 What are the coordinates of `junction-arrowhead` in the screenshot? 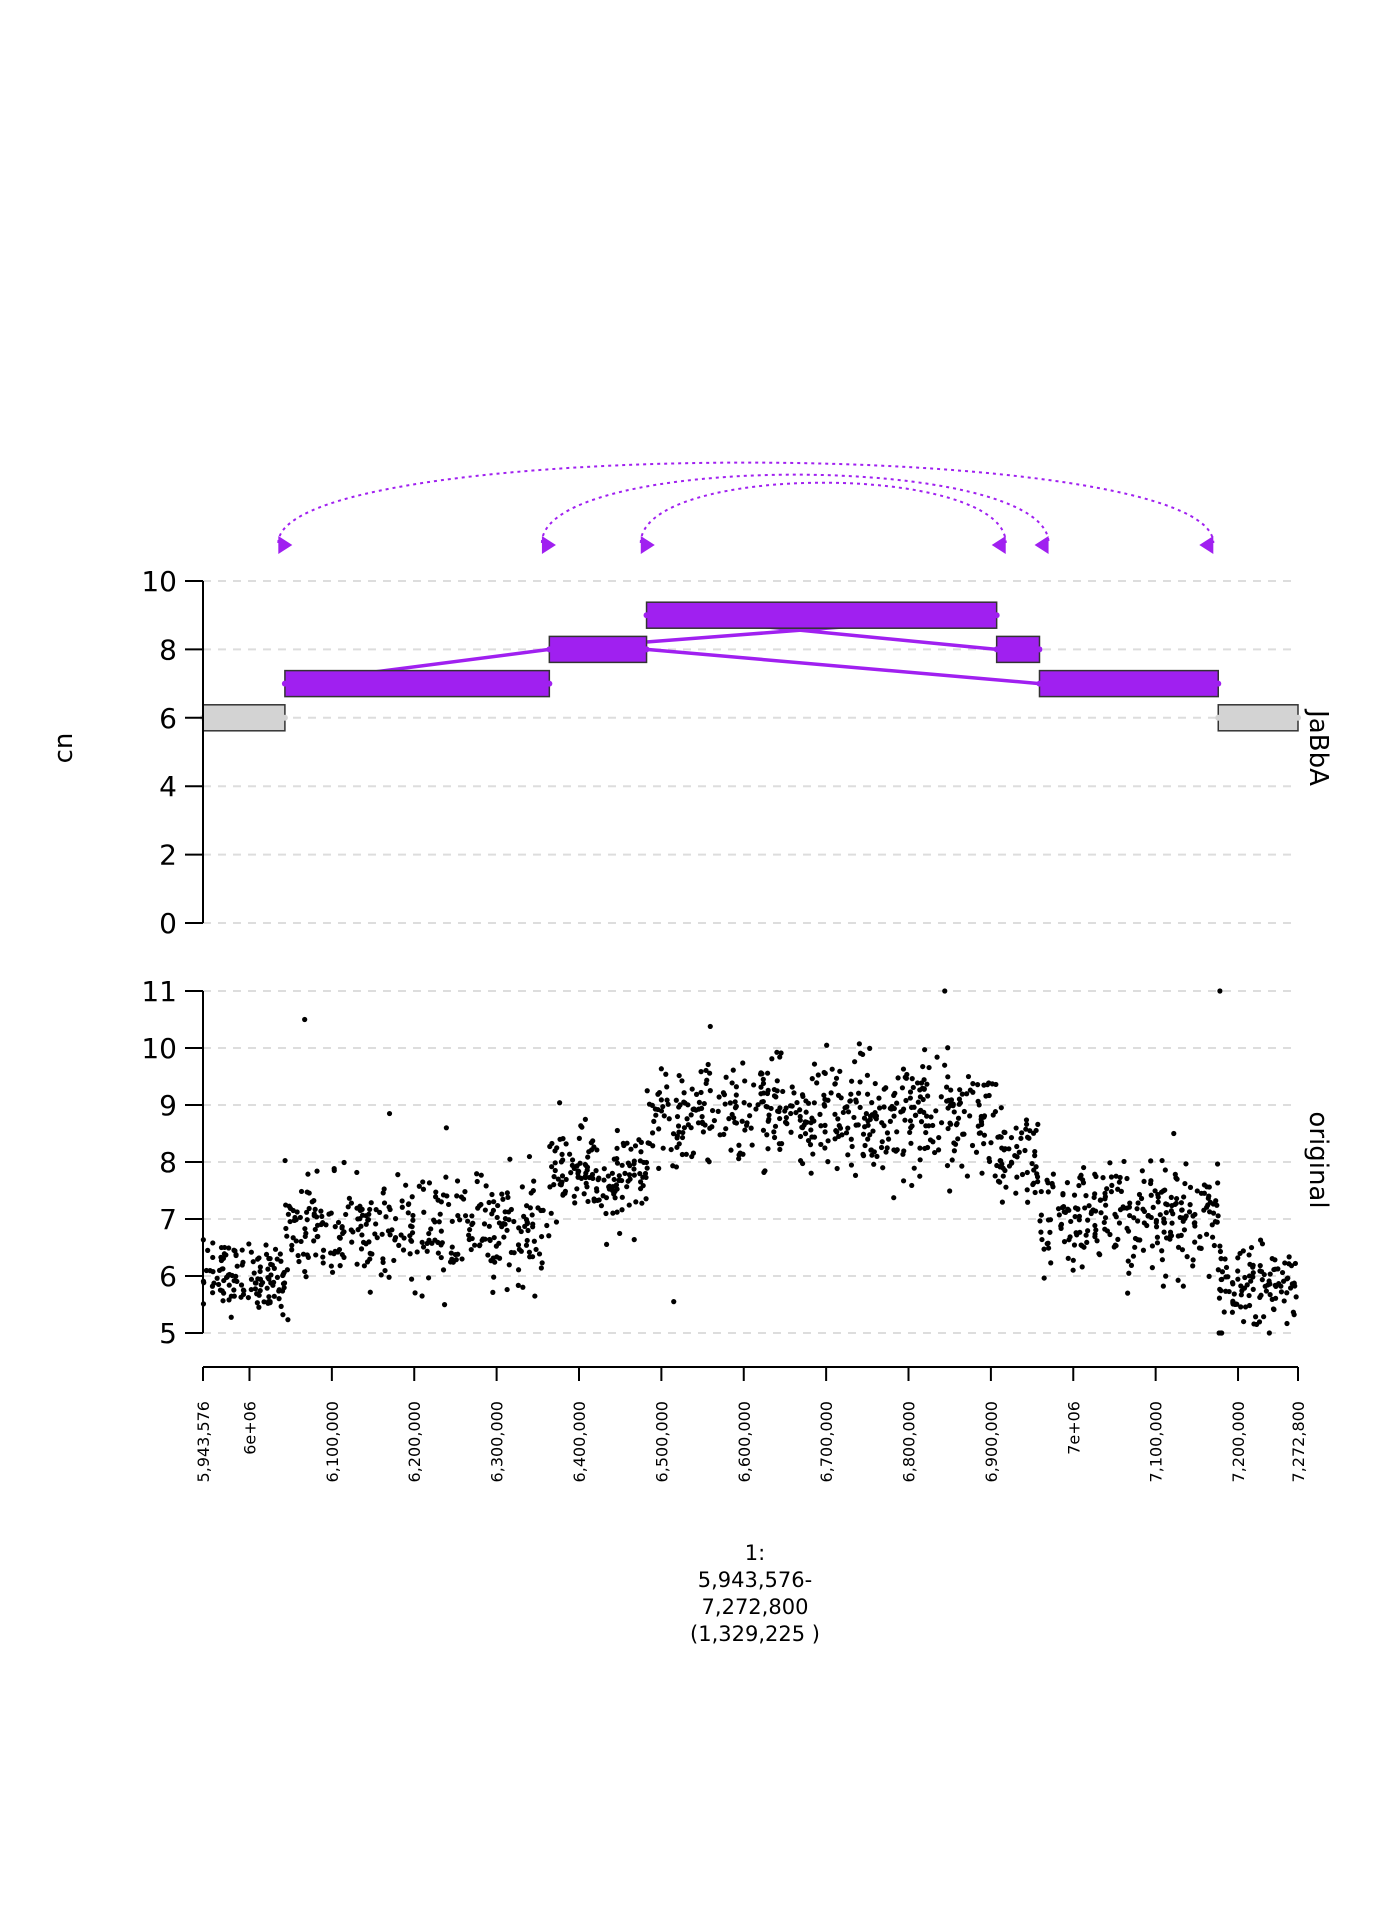 It's located at (285, 545).